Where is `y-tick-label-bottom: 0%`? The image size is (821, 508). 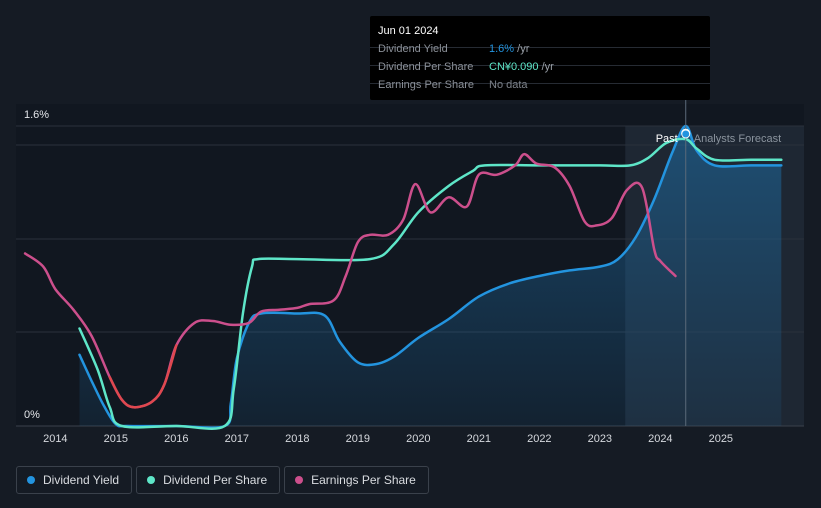 y-tick-label-bottom: 0% is located at coordinates (32, 415).